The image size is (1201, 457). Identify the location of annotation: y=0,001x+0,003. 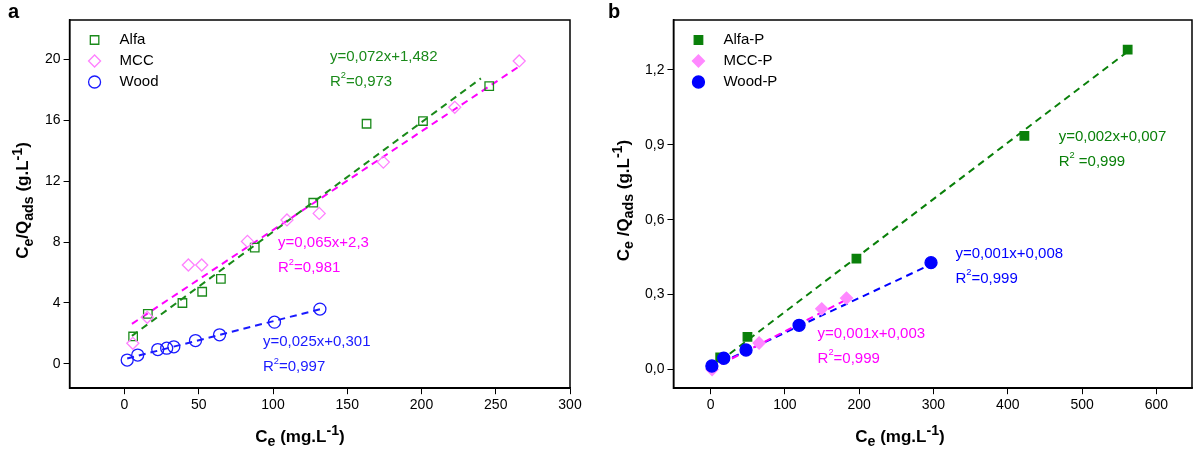
(871, 332).